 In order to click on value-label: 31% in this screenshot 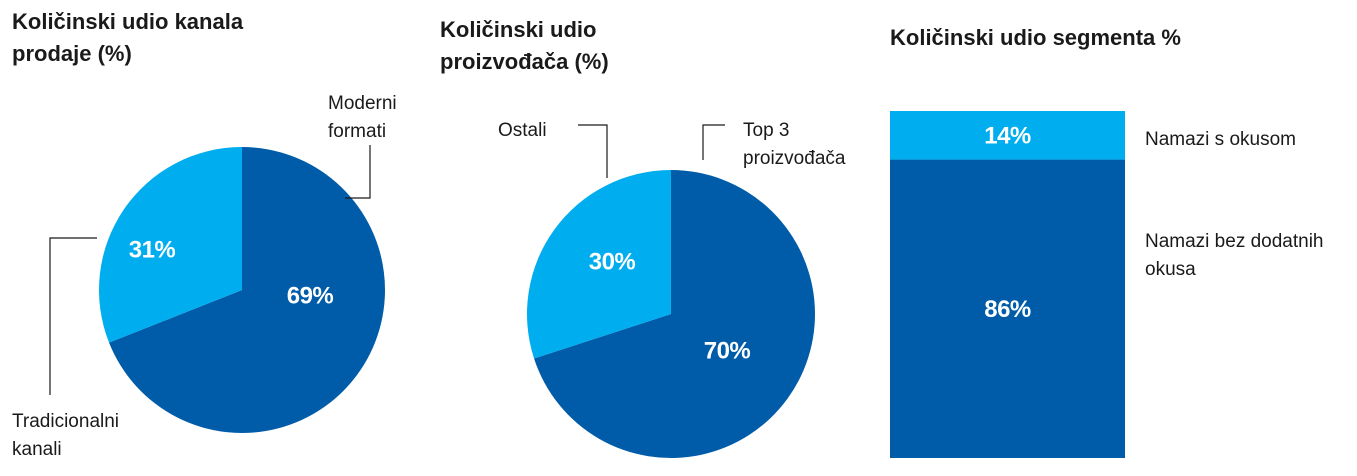, I will do `click(152, 249)`.